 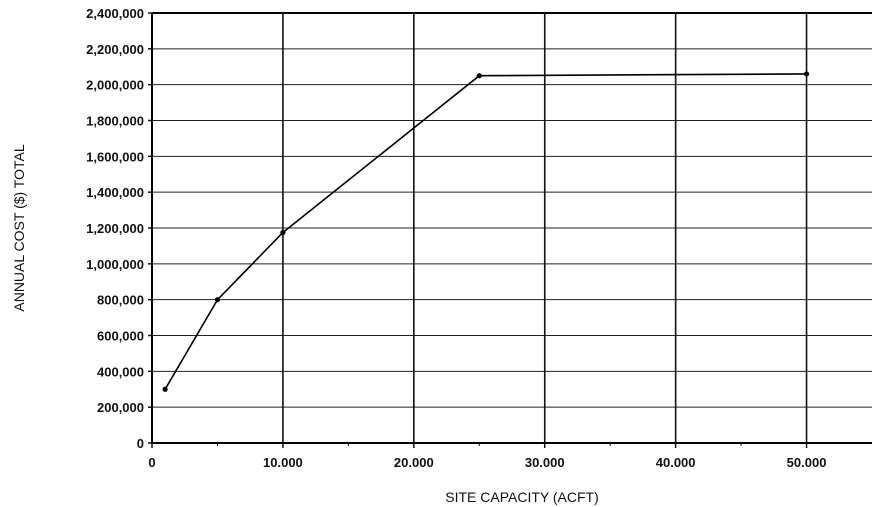 I want to click on x-tick-labels: 0 10.000 20.000 30.000 40.000 50.000, so click(x=487, y=462).